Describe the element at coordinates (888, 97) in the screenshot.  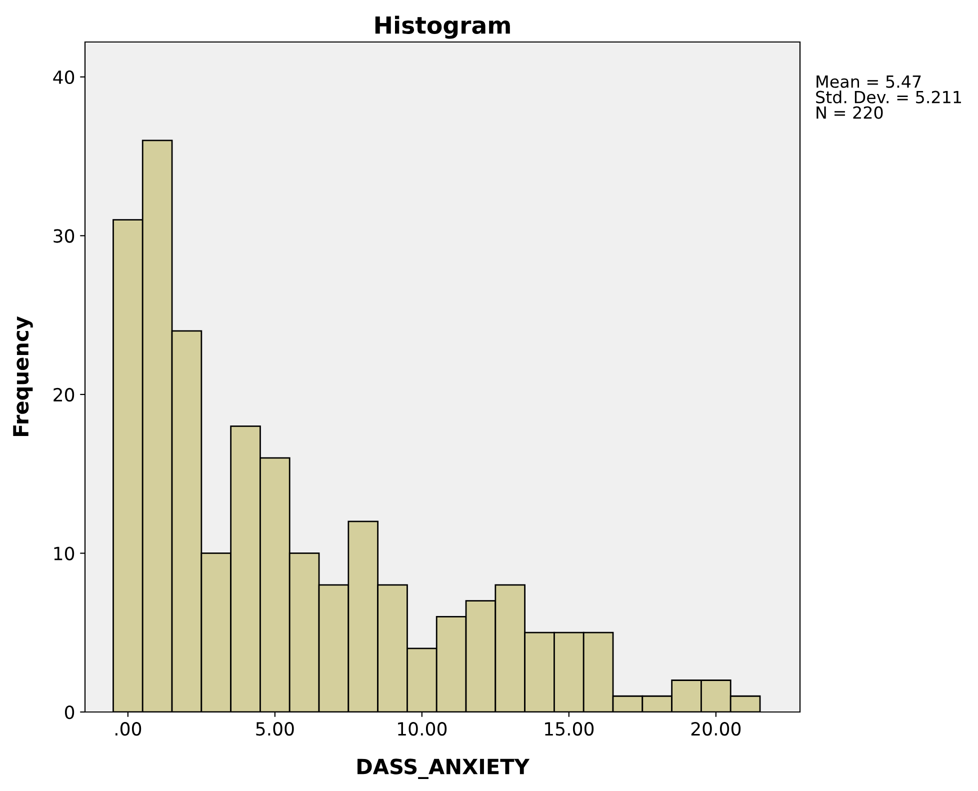
I see `text: Mean = 5.47 Std. Dev. = 5.211 N = 220` at that location.